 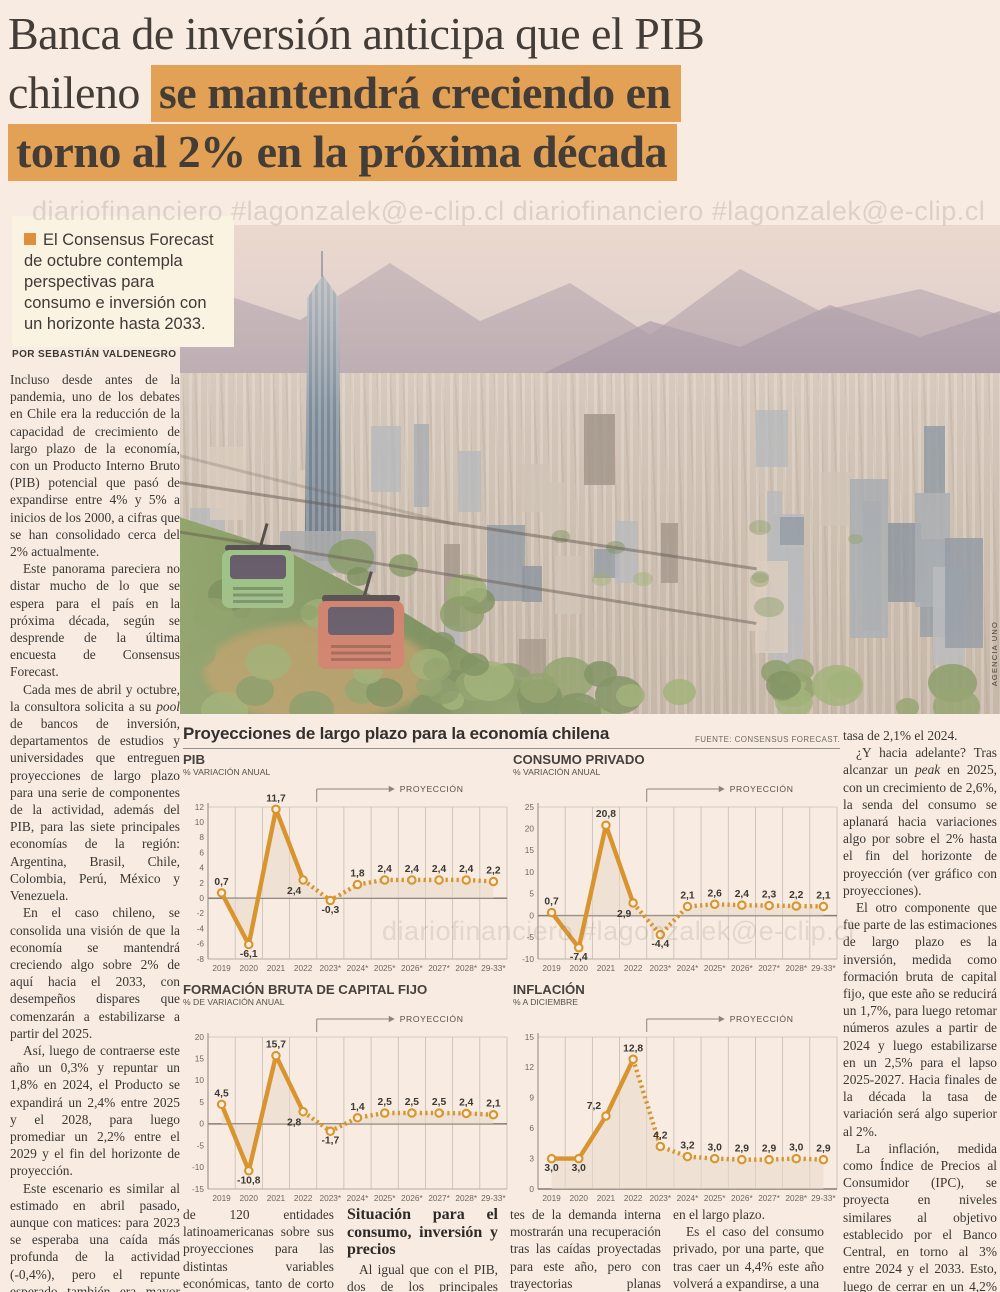 I want to click on svg-text: 2020, so click(x=249, y=968).